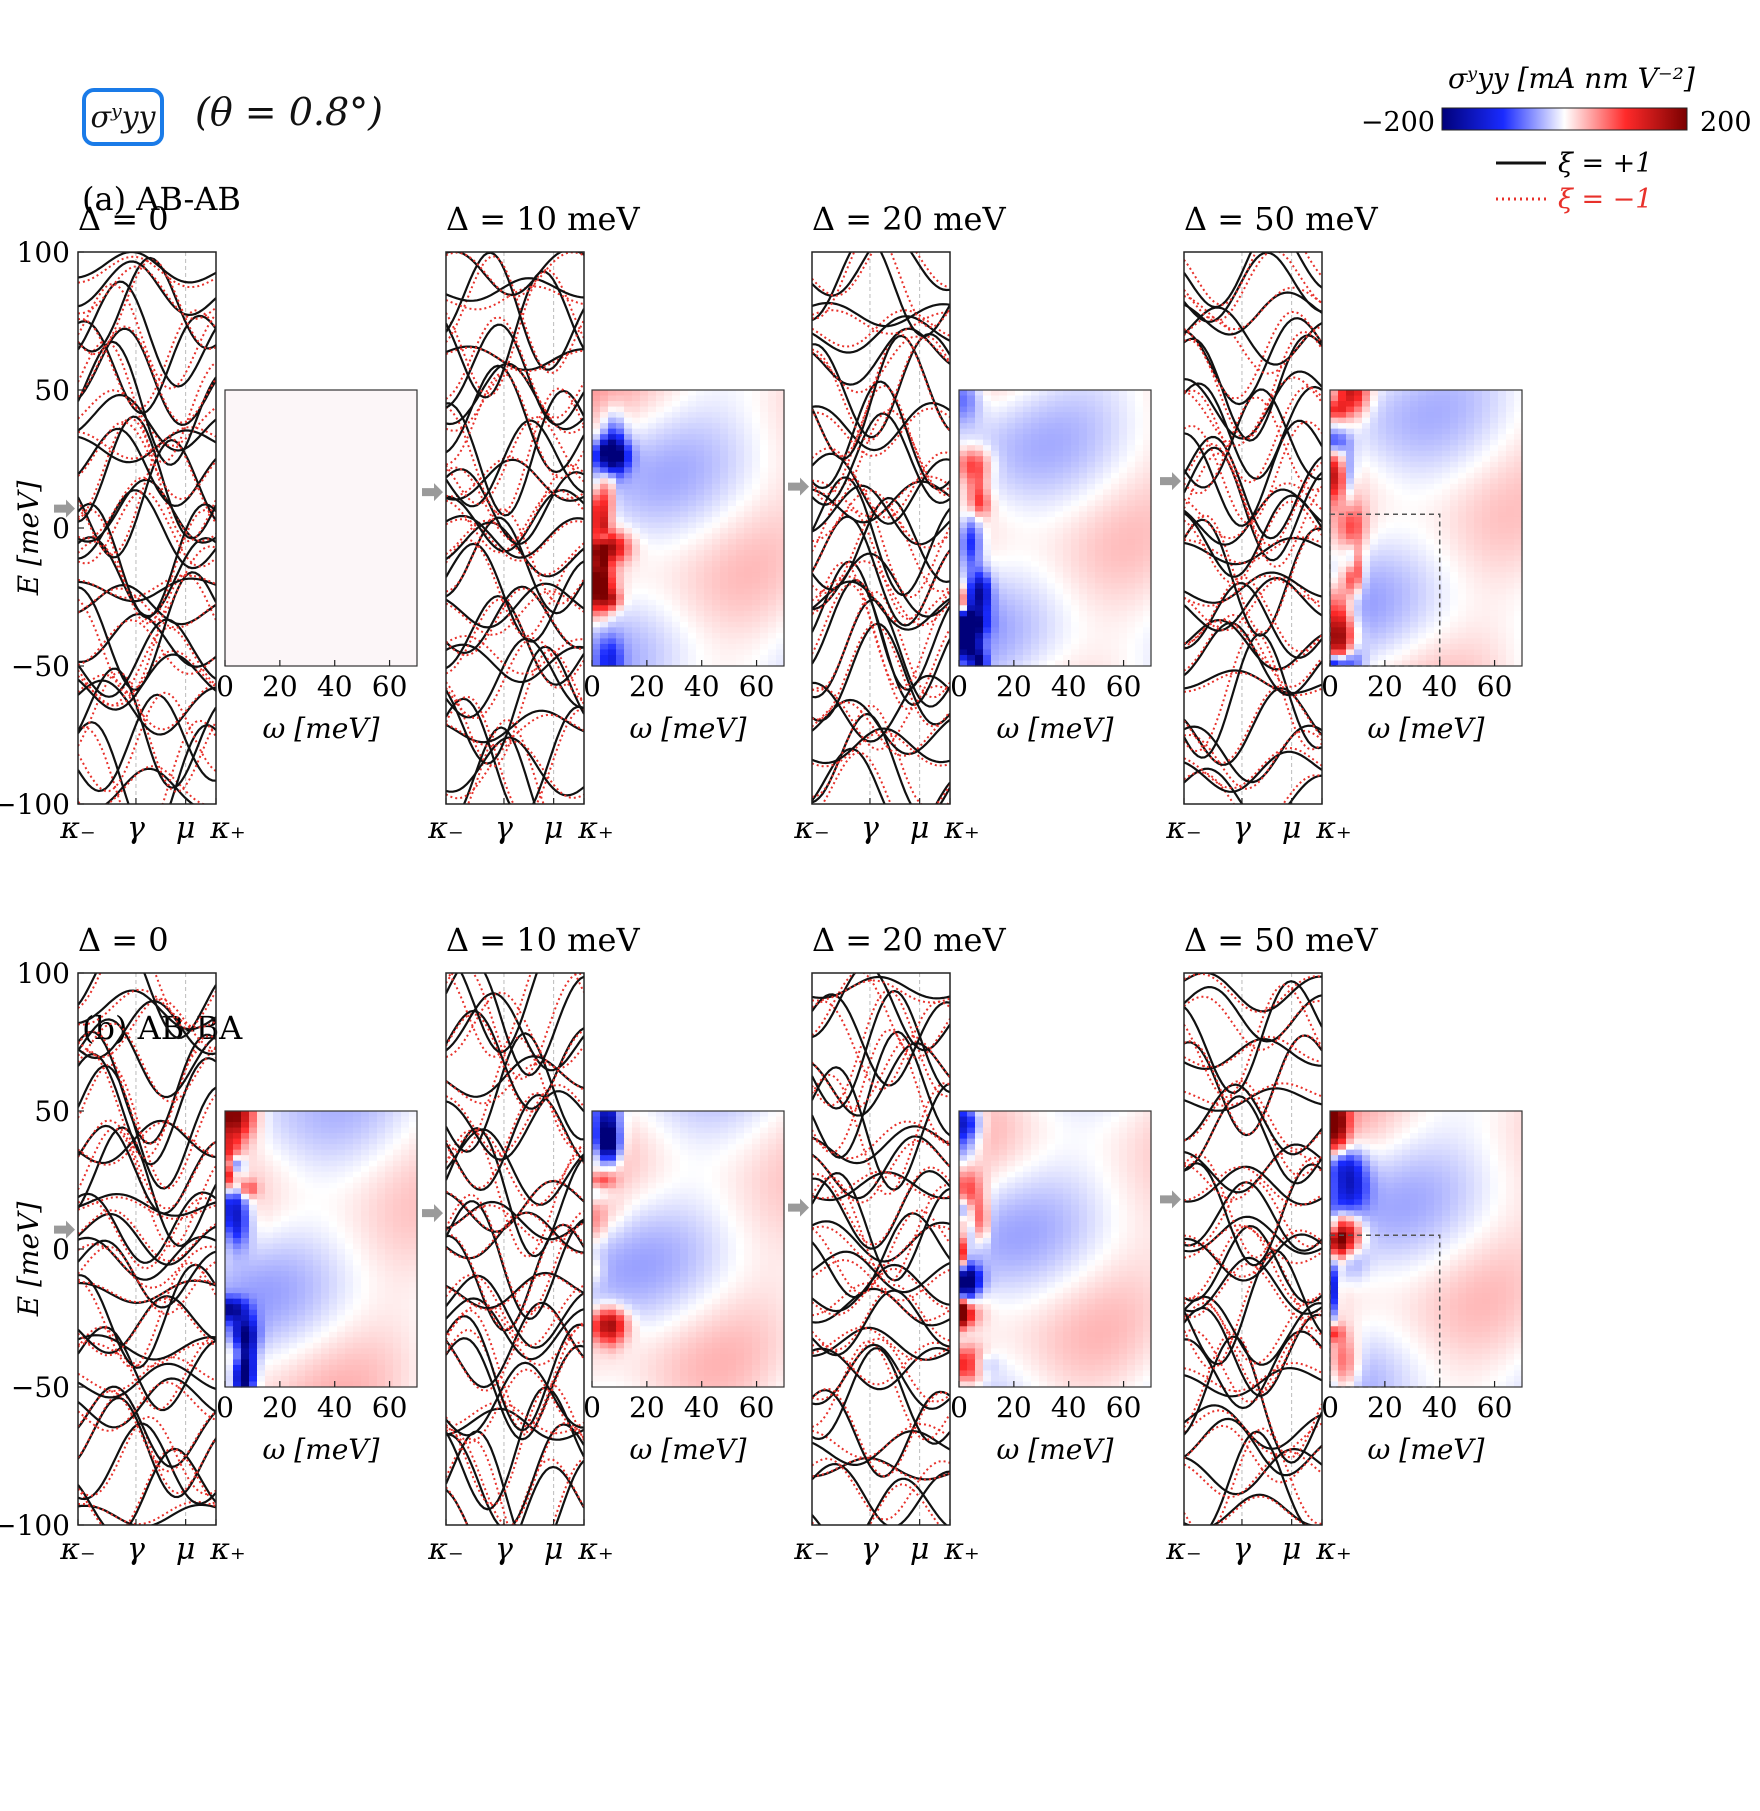 This screenshot has width=1760, height=1811. I want to click on heatmap-xtick-label: 40, so click(335, 686).